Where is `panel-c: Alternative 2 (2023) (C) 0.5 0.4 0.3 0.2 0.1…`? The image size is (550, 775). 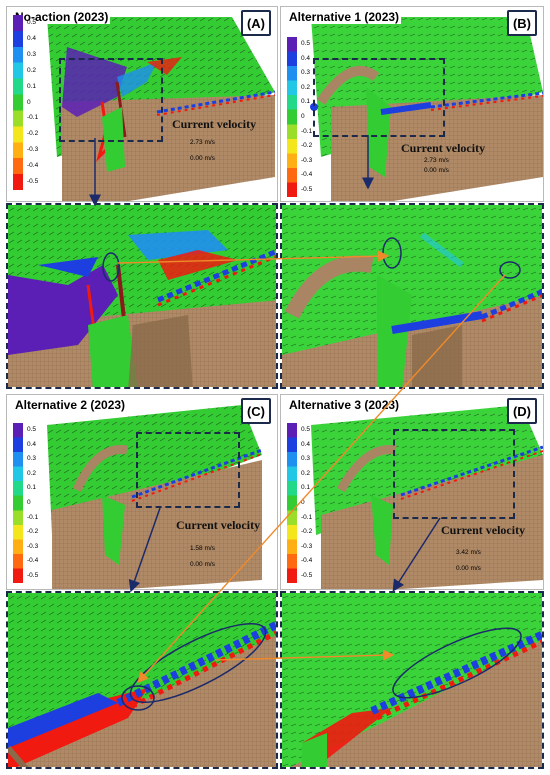 panel-c: Alternative 2 (2023) (C) 0.5 0.4 0.3 0.2 0.1… is located at coordinates (142, 492).